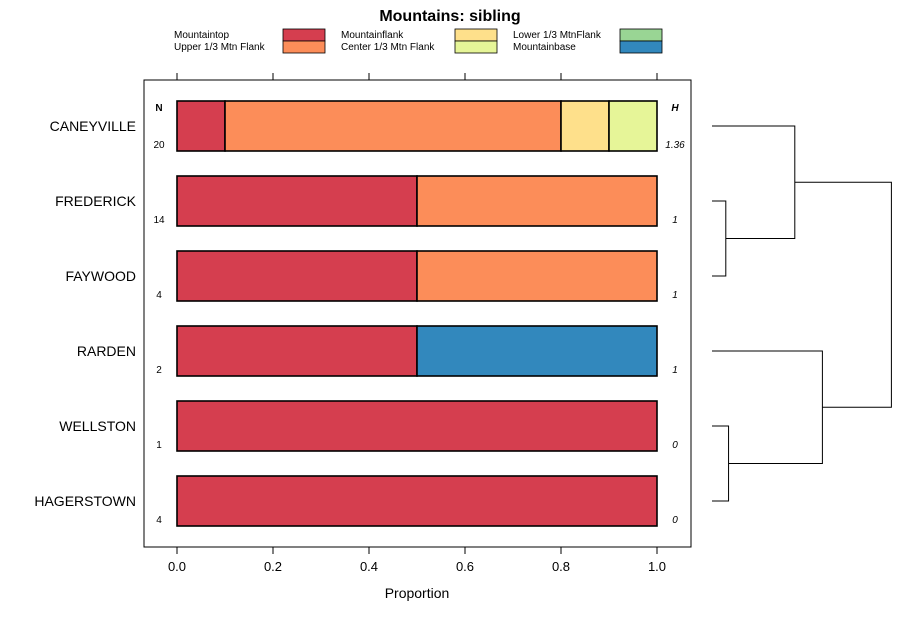  Describe the element at coordinates (159, 220) in the screenshot. I see `n-value: 14` at that location.